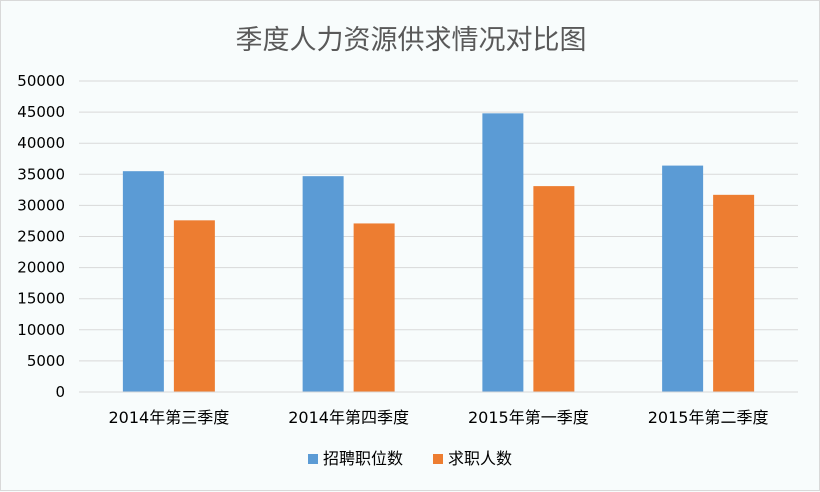 The width and height of the screenshot is (820, 492). I want to click on y-tick-label: 45000, so click(41, 112).